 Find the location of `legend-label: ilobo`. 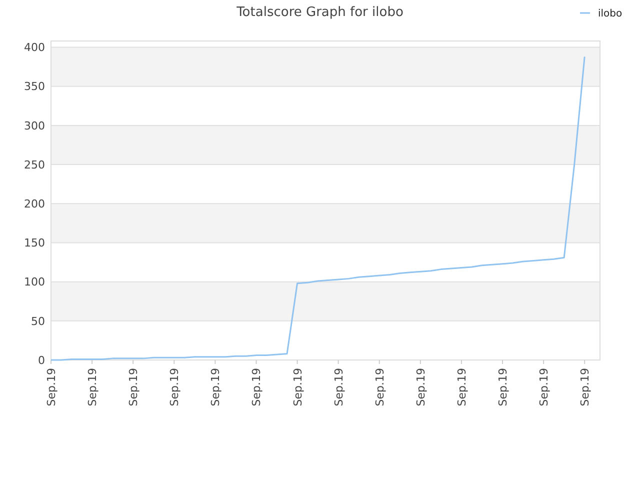

legend-label: ilobo is located at coordinates (610, 14).